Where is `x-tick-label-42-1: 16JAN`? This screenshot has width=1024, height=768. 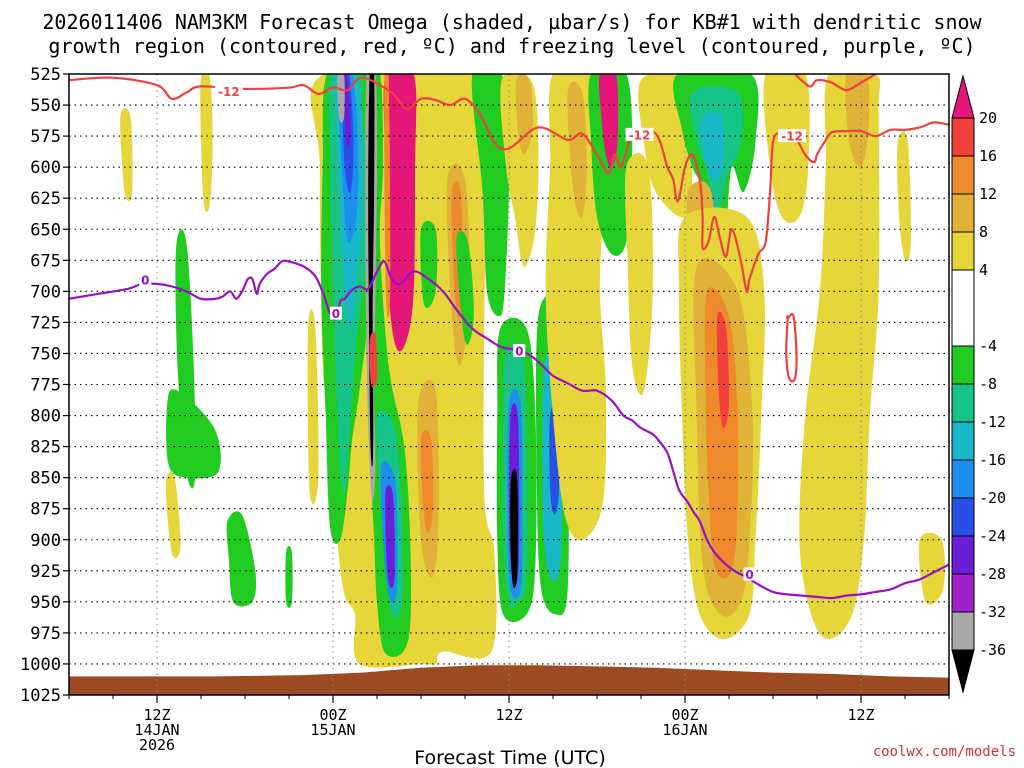 x-tick-label-42-1: 16JAN is located at coordinates (684, 730).